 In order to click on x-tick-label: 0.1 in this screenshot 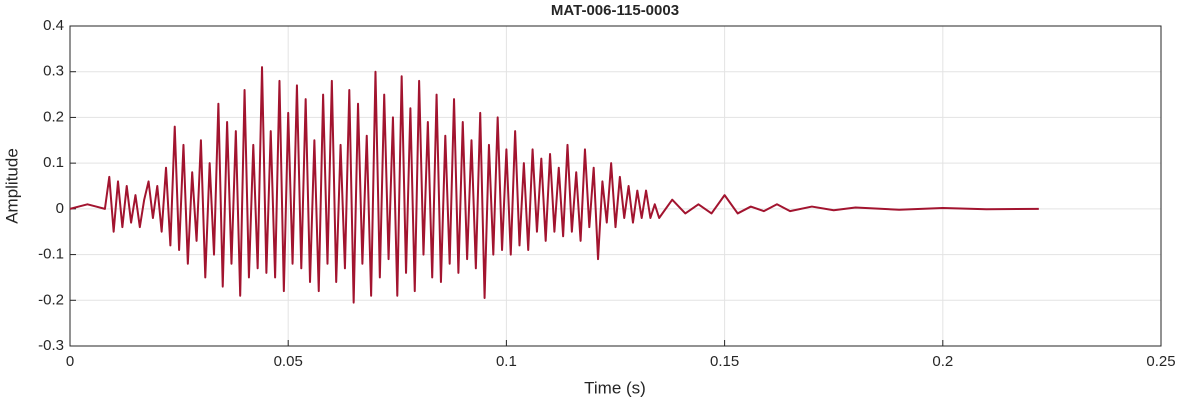, I will do `click(506, 361)`.